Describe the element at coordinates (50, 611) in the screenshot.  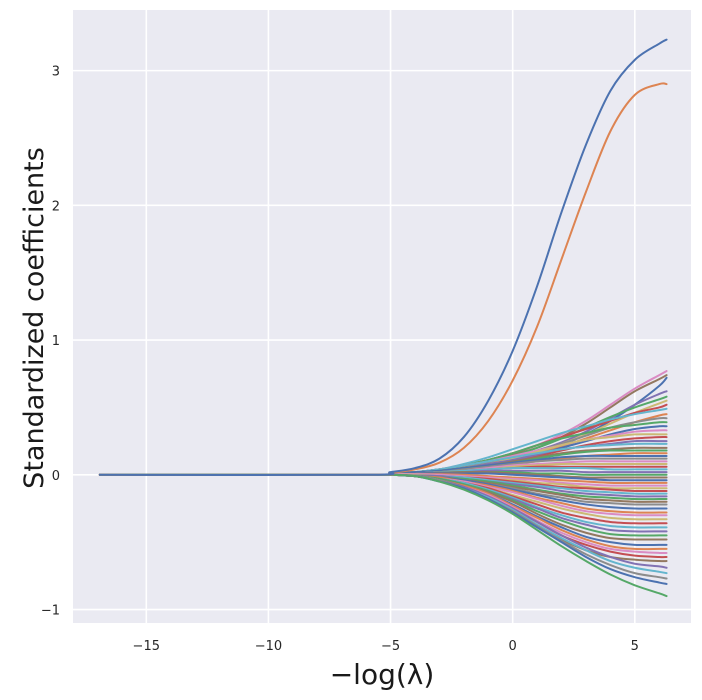
I see `y-tick-label: −1` at that location.